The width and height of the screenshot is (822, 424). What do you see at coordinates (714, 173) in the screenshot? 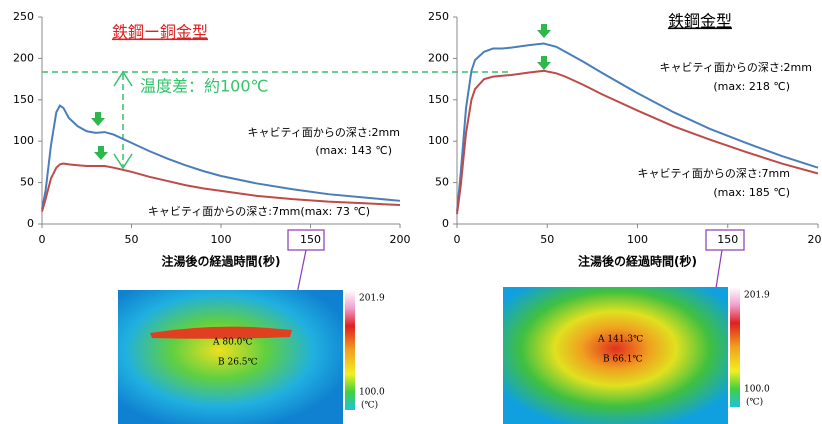
I see `series-label: キャビティ面からの深さ:7mm` at bounding box center [714, 173].